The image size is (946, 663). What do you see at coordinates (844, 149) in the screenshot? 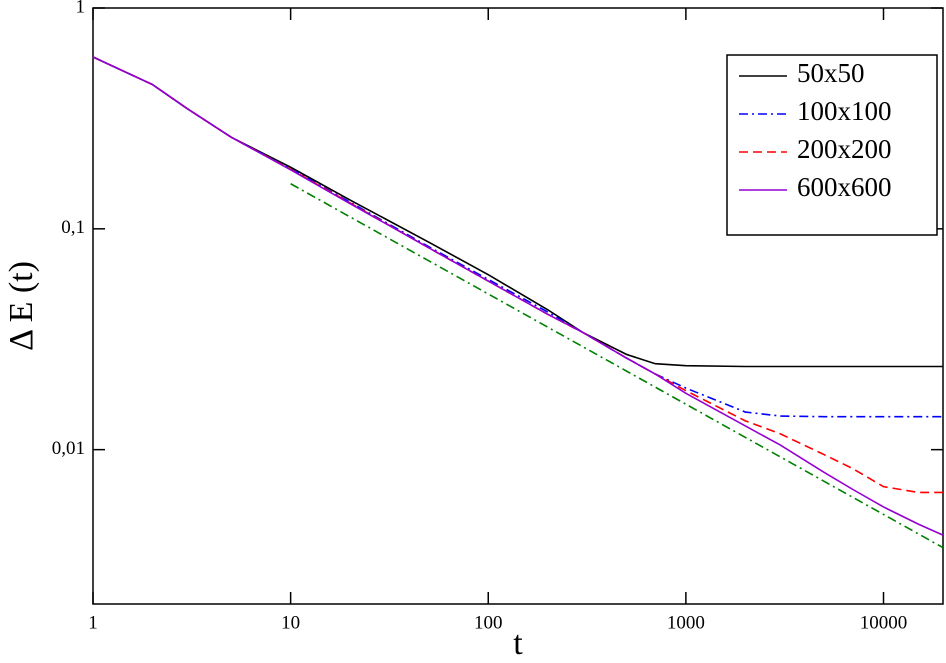
I see `legend-label: 200x200` at bounding box center [844, 149].